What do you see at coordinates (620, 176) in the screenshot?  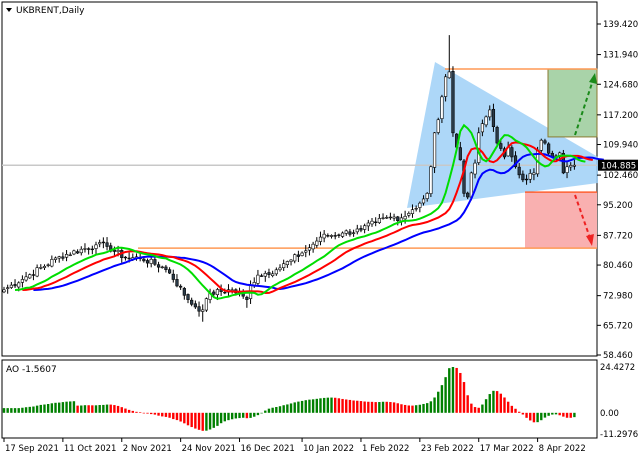 I see `price-axis-label: 102.460` at bounding box center [620, 176].